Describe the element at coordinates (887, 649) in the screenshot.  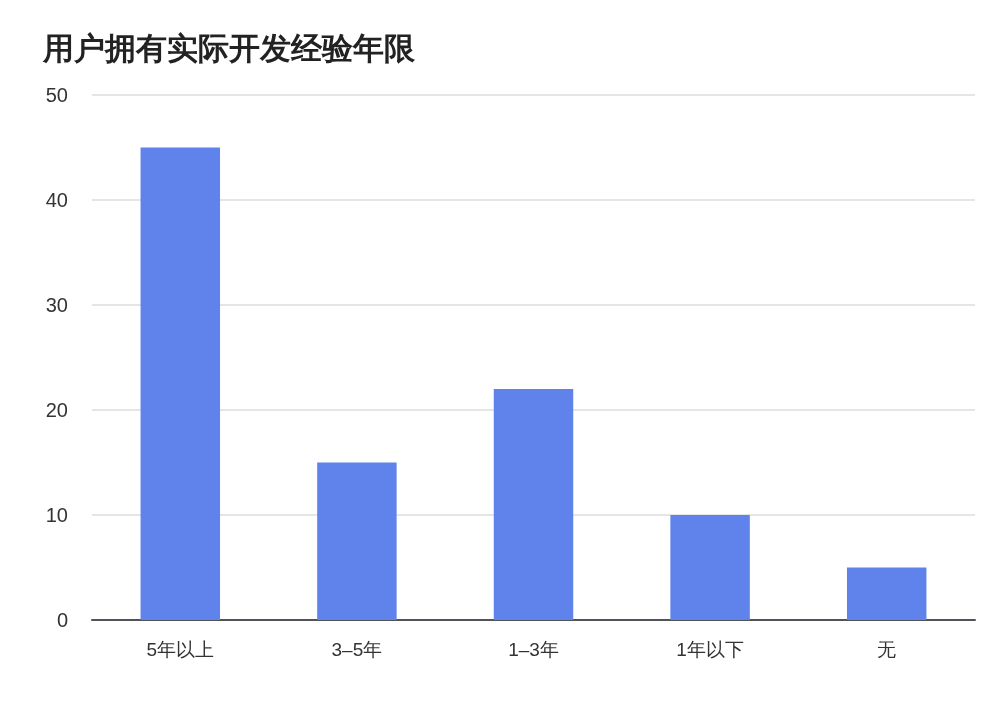
I see `x-tick-label: 无` at that location.